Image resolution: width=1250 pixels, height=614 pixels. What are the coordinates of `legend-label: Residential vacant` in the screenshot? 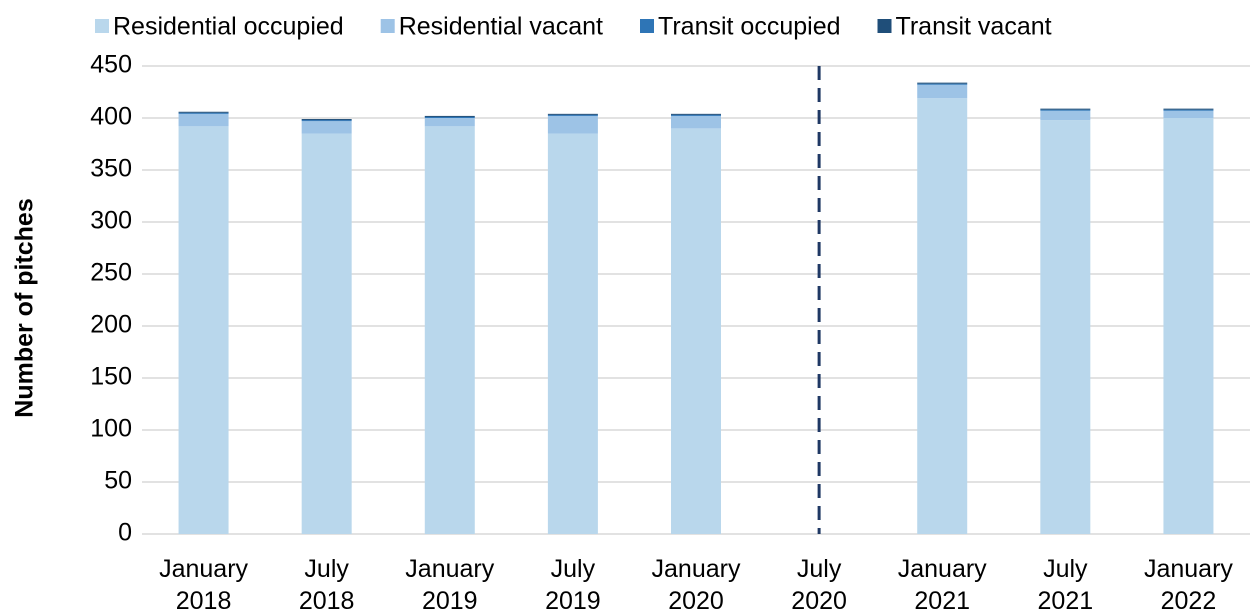 It's located at (501, 27).